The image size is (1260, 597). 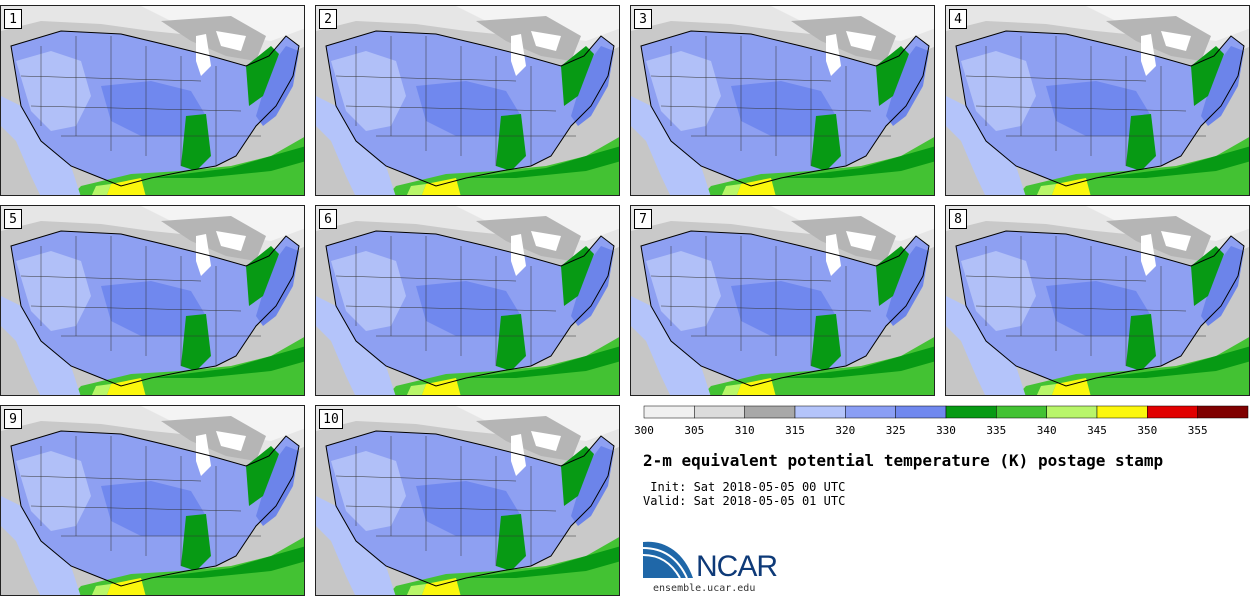 I want to click on ensemble-member-panel-8: 8, so click(x=1097, y=300).